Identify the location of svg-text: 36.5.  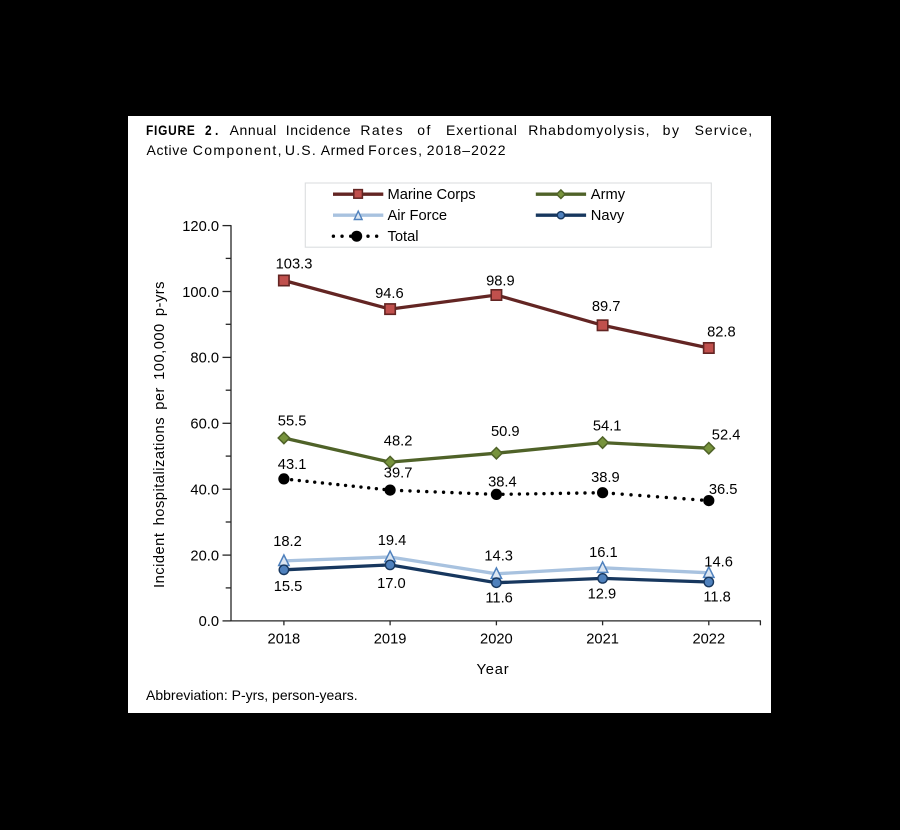
(723, 490).